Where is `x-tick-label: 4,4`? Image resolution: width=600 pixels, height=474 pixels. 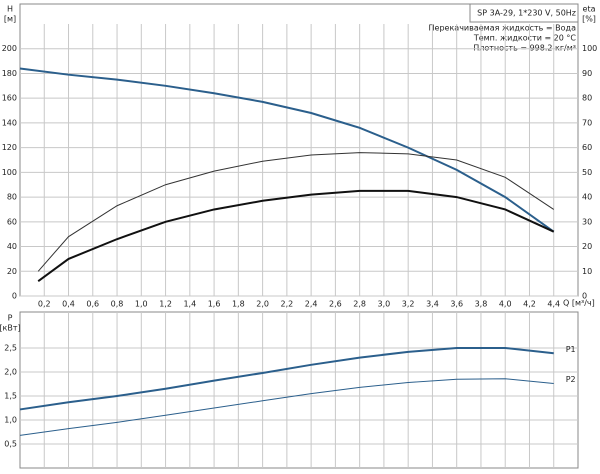
x-tick-label: 4,4 is located at coordinates (553, 304).